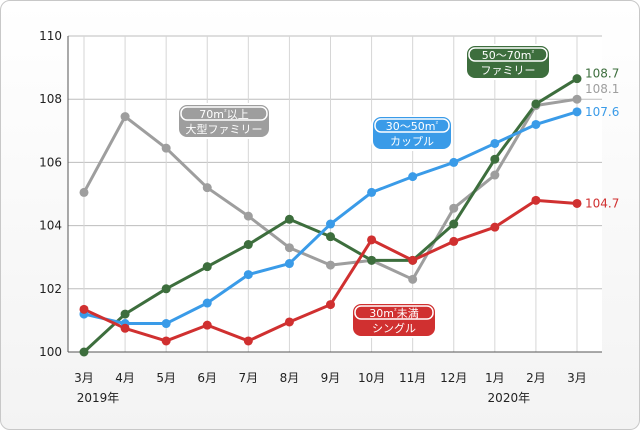  I want to click on y-tick-label: 110, so click(50, 36).